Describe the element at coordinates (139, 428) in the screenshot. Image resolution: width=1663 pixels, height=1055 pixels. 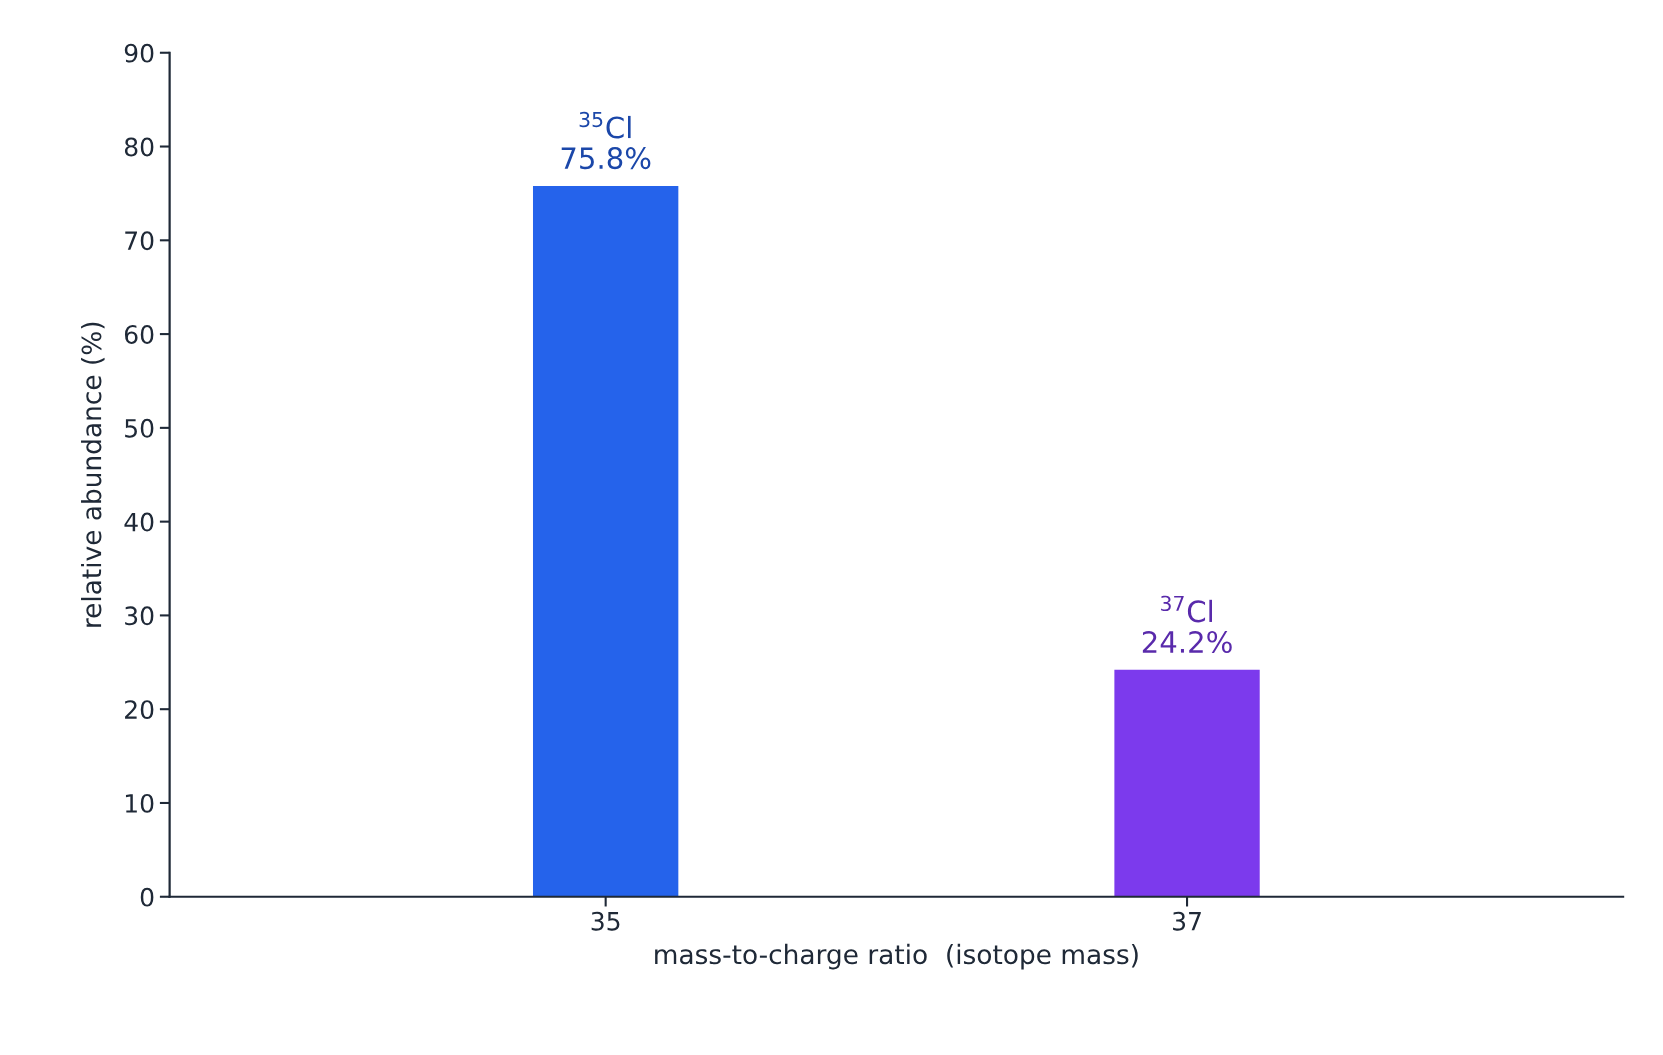
I see `y-tick-label: 50` at that location.